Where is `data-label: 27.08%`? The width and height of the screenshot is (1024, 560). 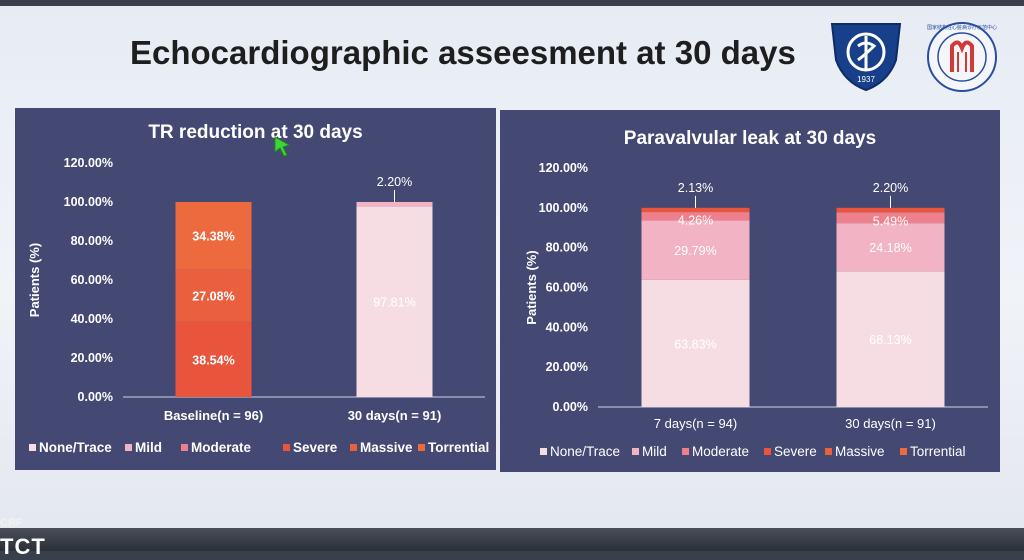 data-label: 27.08% is located at coordinates (213, 296).